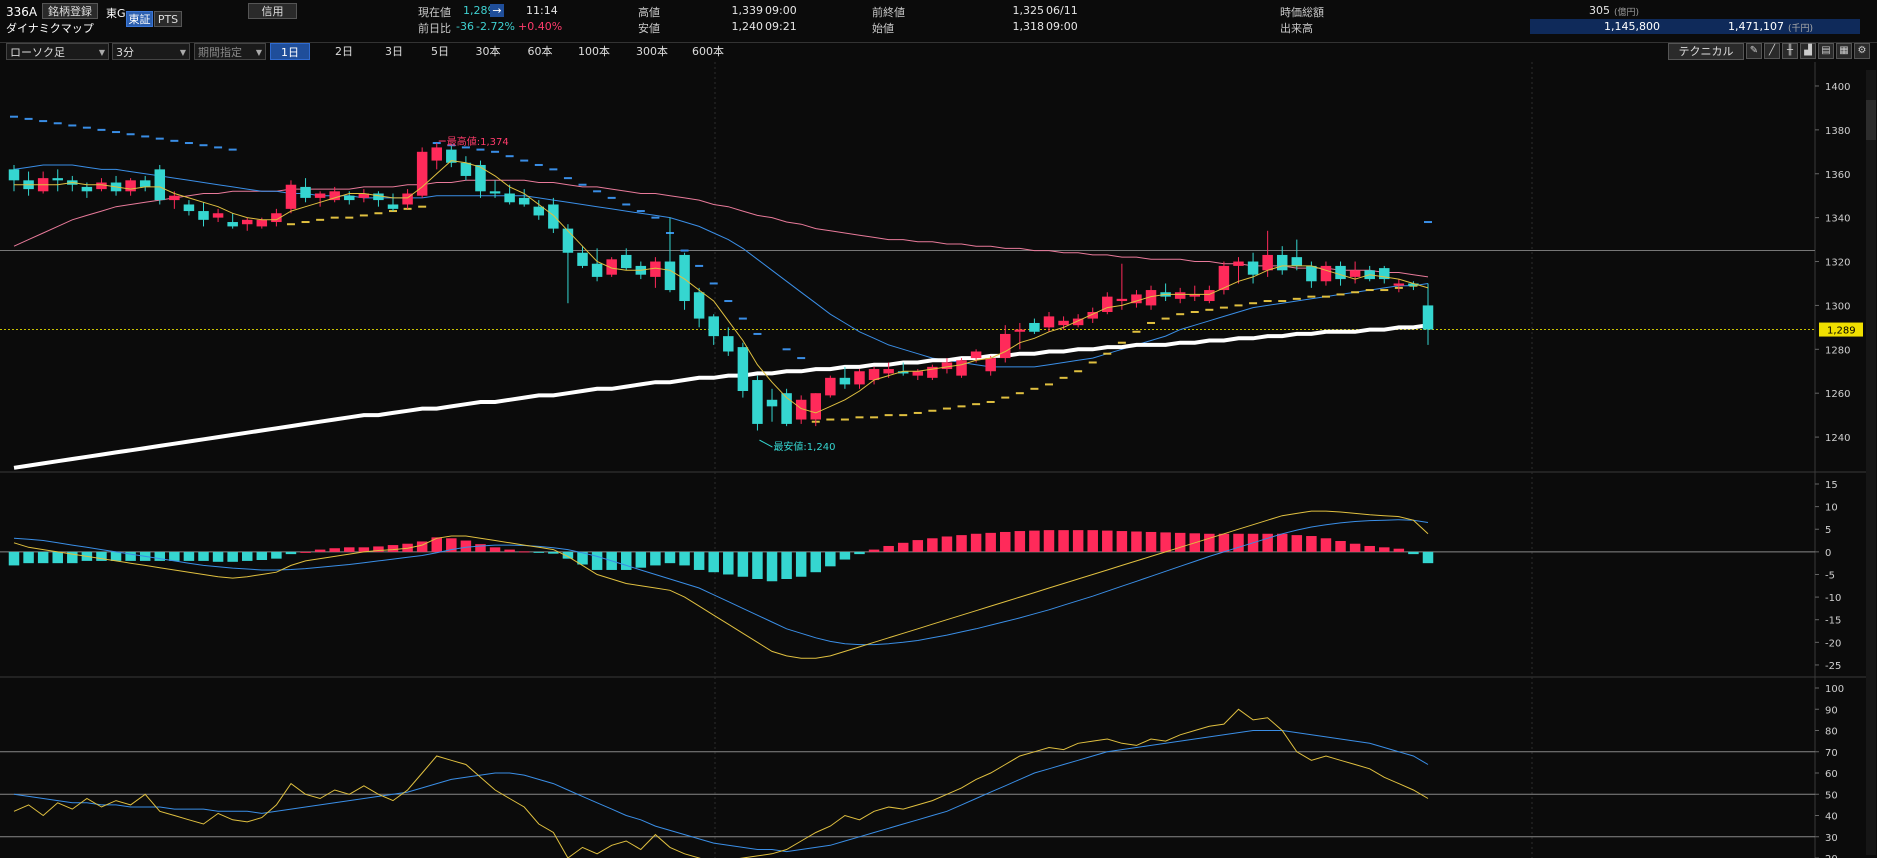 This screenshot has width=1877, height=858. Describe the element at coordinates (1831, 774) in the screenshot. I see `rsi-y-tick-label: 60` at that location.